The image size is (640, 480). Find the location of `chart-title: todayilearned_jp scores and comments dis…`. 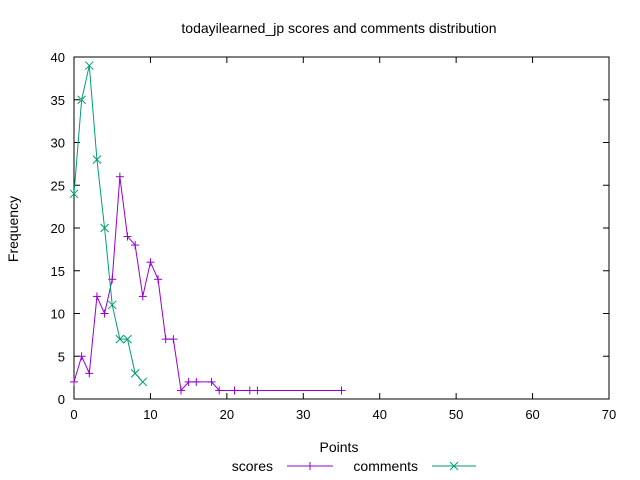

chart-title: todayilearned_jp scores and comments dis… is located at coordinates (338, 28).